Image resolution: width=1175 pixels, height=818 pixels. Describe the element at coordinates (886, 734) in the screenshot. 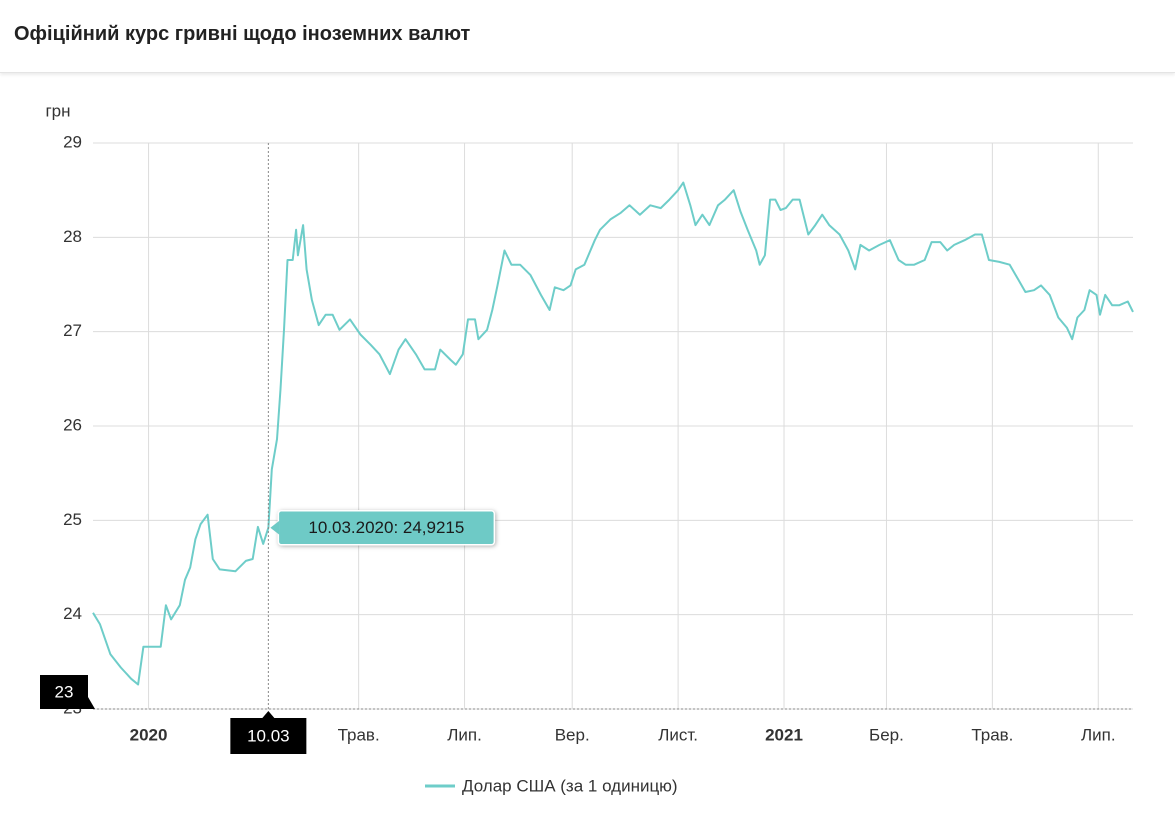

I see `x-tick-label: Бер.` at that location.